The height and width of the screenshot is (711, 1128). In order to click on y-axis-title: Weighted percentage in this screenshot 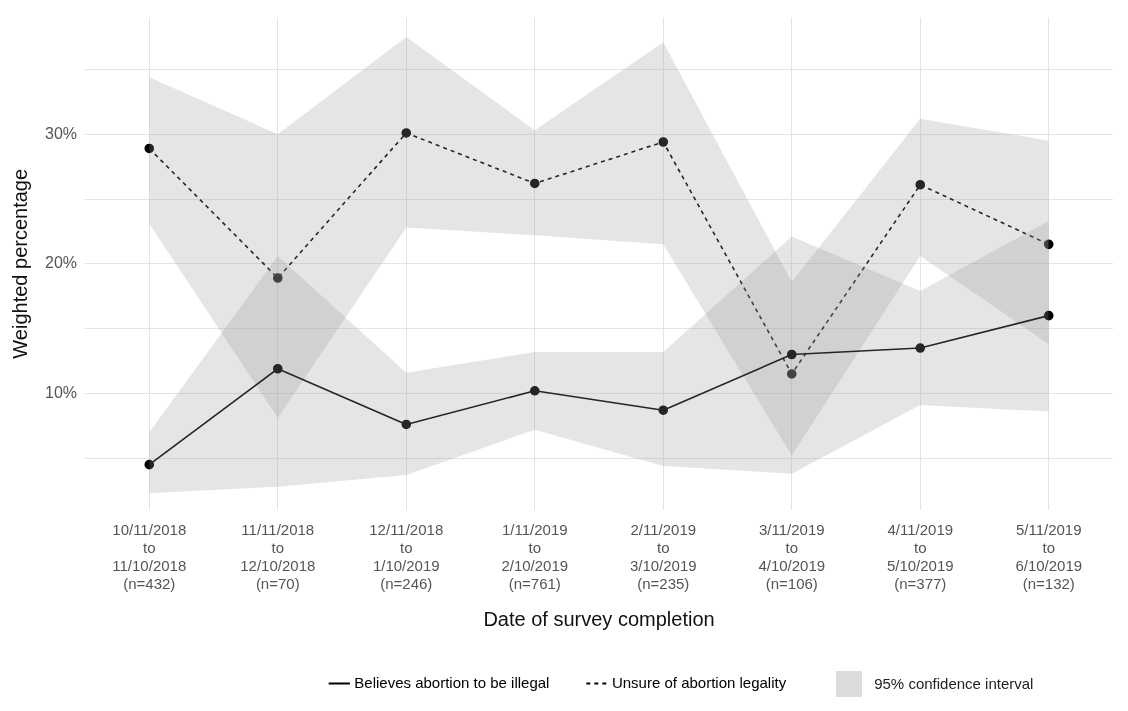, I will do `click(19, 263)`.